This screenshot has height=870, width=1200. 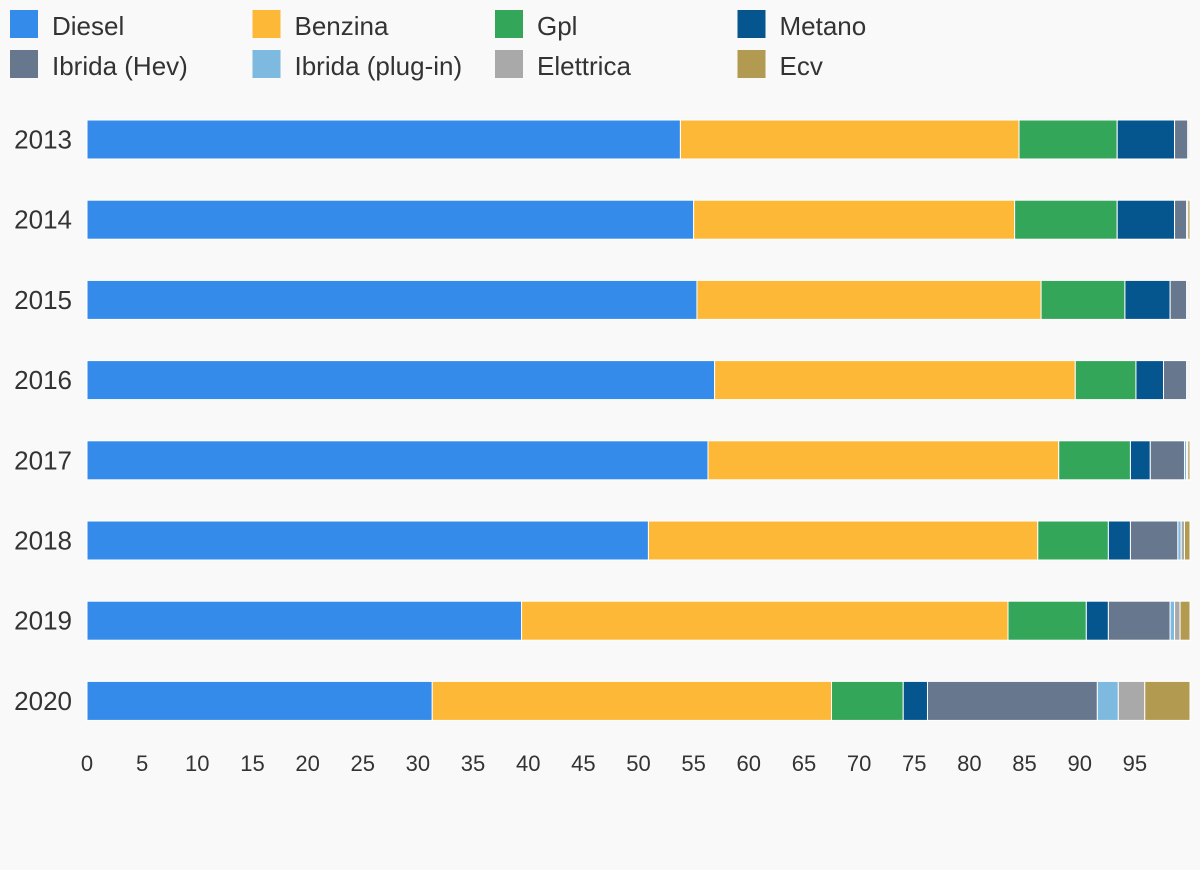 What do you see at coordinates (43, 460) in the screenshot?
I see `y-tick-label: 2017` at bounding box center [43, 460].